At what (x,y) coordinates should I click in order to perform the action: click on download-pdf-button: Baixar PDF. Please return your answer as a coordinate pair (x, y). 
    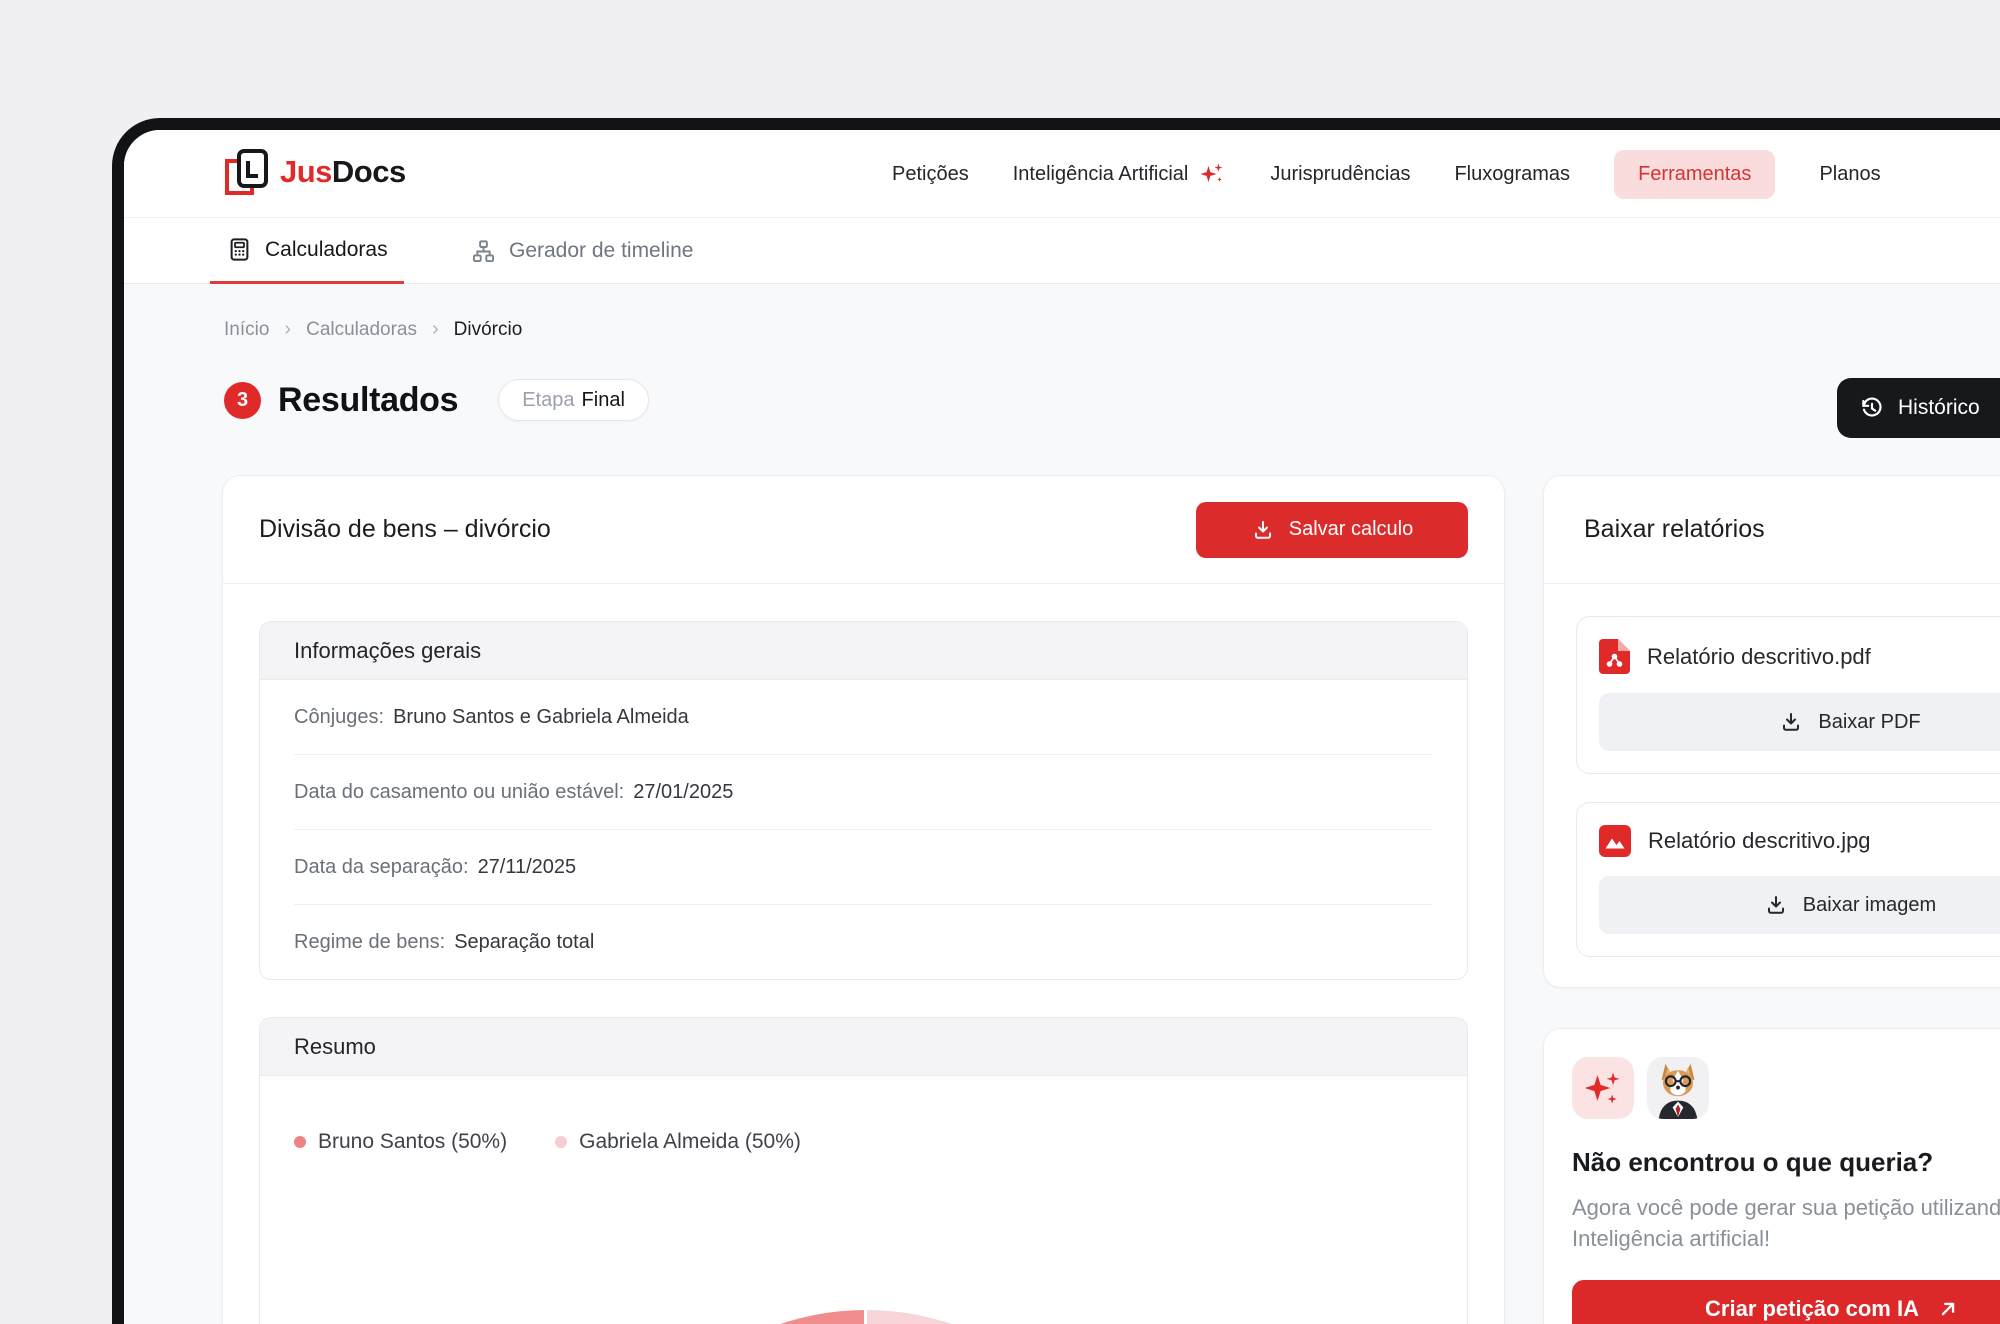
    Looking at the image, I should click on (1799, 722).